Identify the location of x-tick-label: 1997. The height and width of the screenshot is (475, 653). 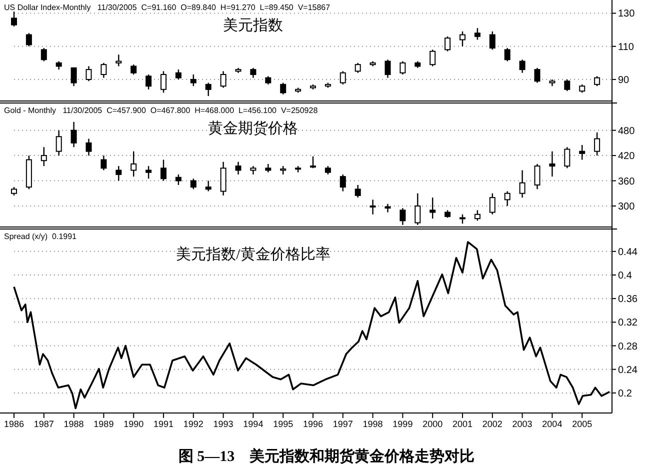
(342, 424).